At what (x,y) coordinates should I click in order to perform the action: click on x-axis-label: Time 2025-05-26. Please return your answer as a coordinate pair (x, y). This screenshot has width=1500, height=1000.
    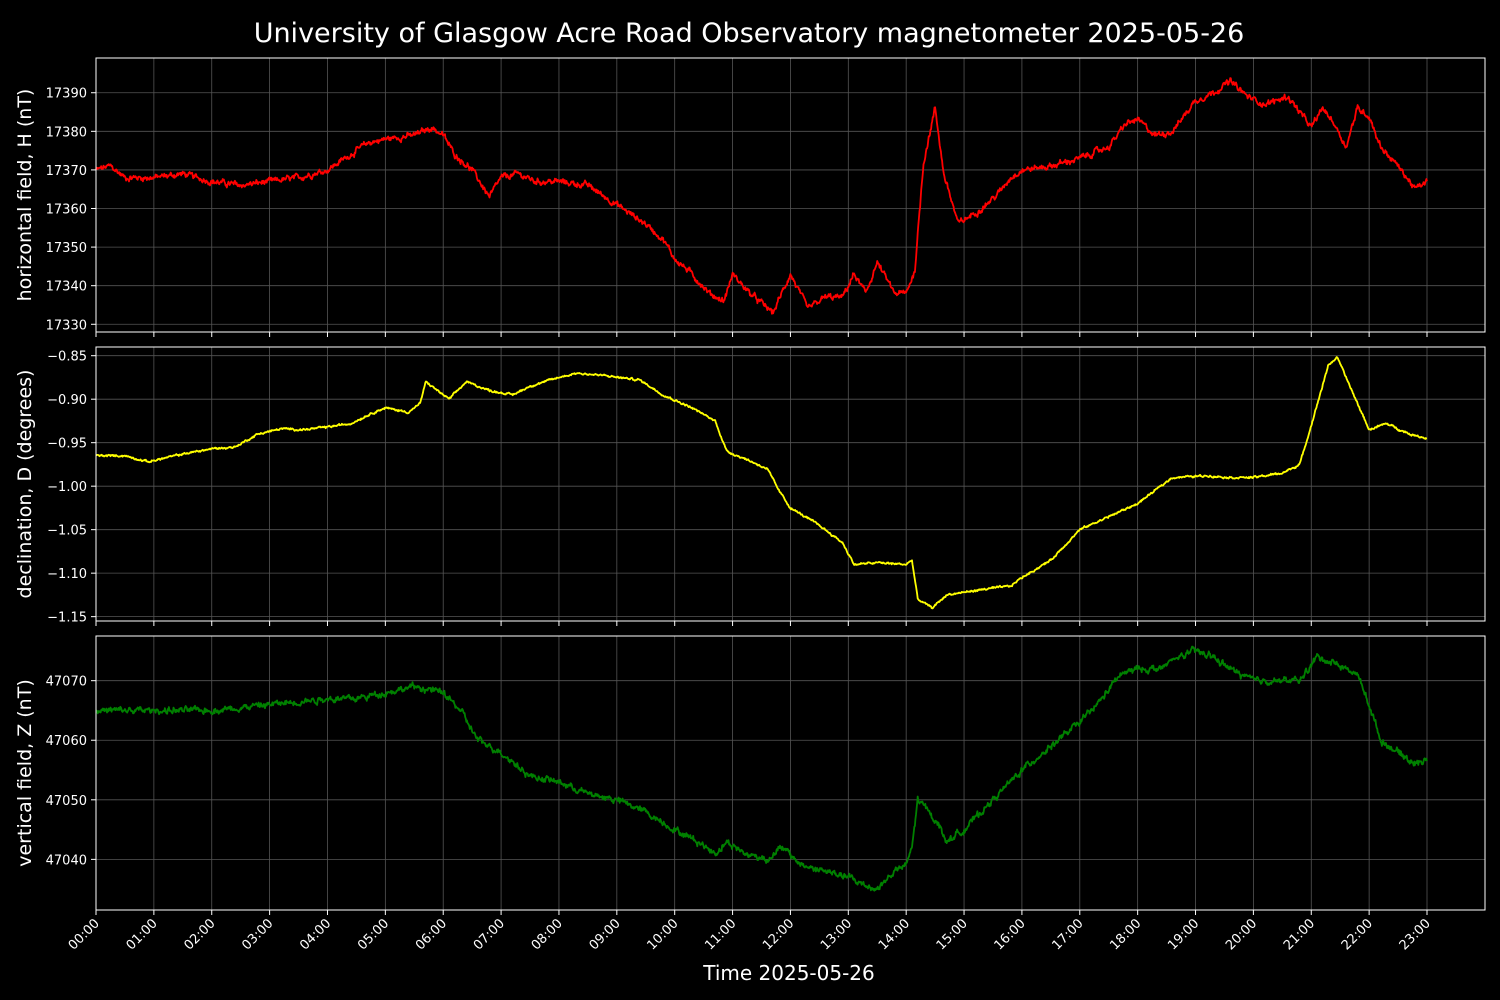
    Looking at the image, I should click on (788, 973).